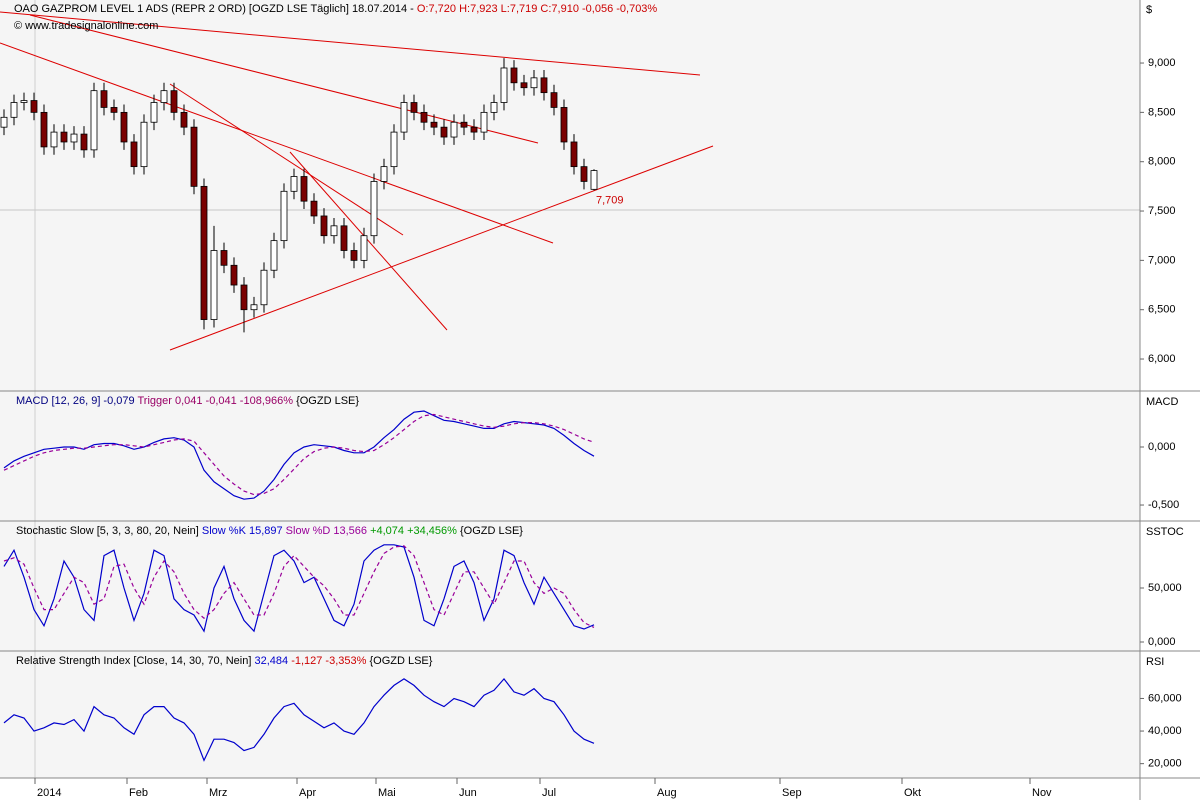  I want to click on y-tick-label: 7,500, so click(1162, 211).